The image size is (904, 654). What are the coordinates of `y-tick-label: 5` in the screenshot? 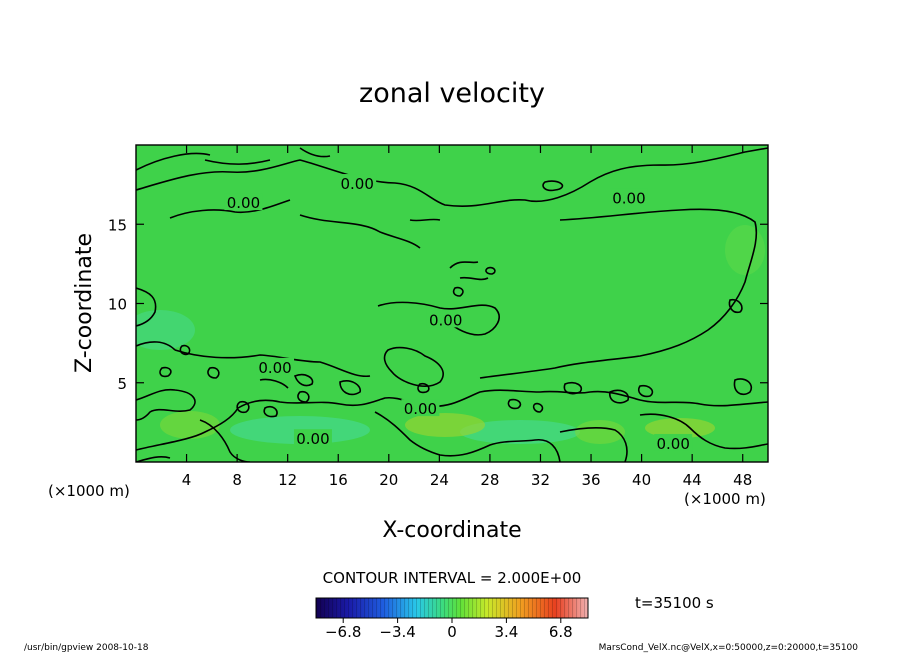 It's located at (122, 384).